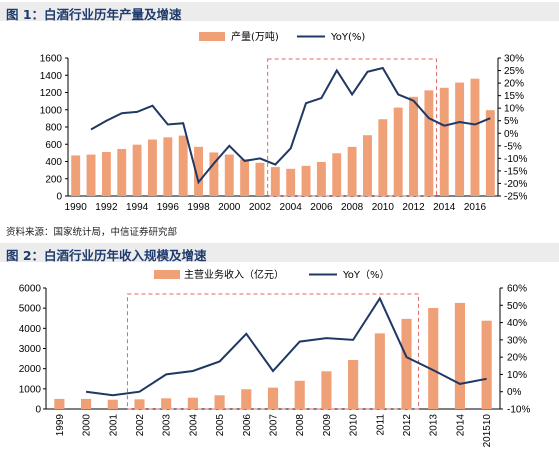 This screenshot has width=559, height=453. I want to click on chart1-x-tick-label: 2000, so click(229, 207).